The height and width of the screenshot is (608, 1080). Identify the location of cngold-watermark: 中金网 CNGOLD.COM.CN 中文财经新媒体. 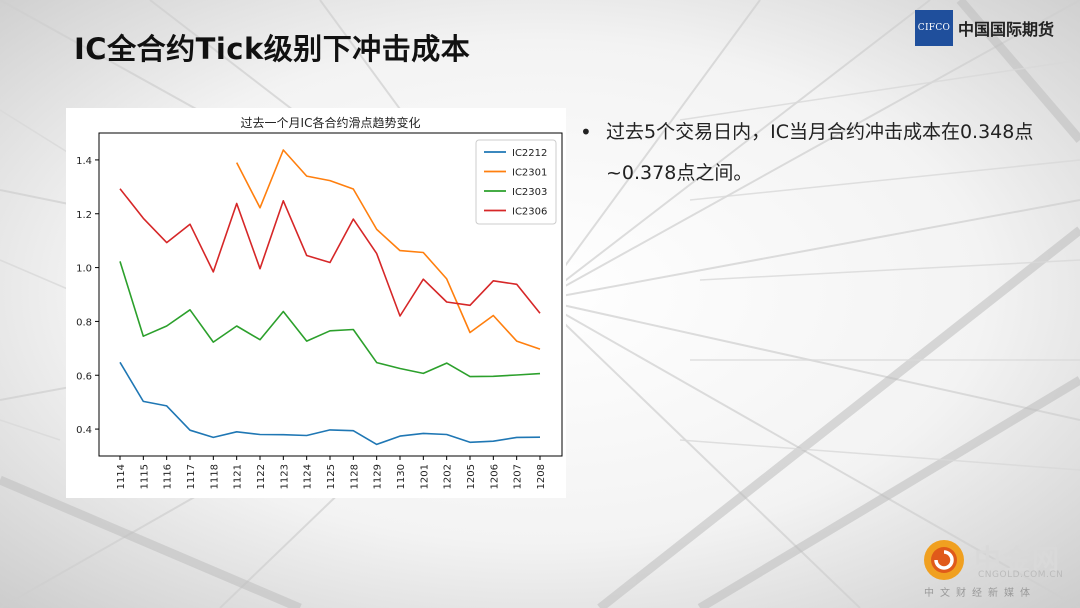
(997, 567).